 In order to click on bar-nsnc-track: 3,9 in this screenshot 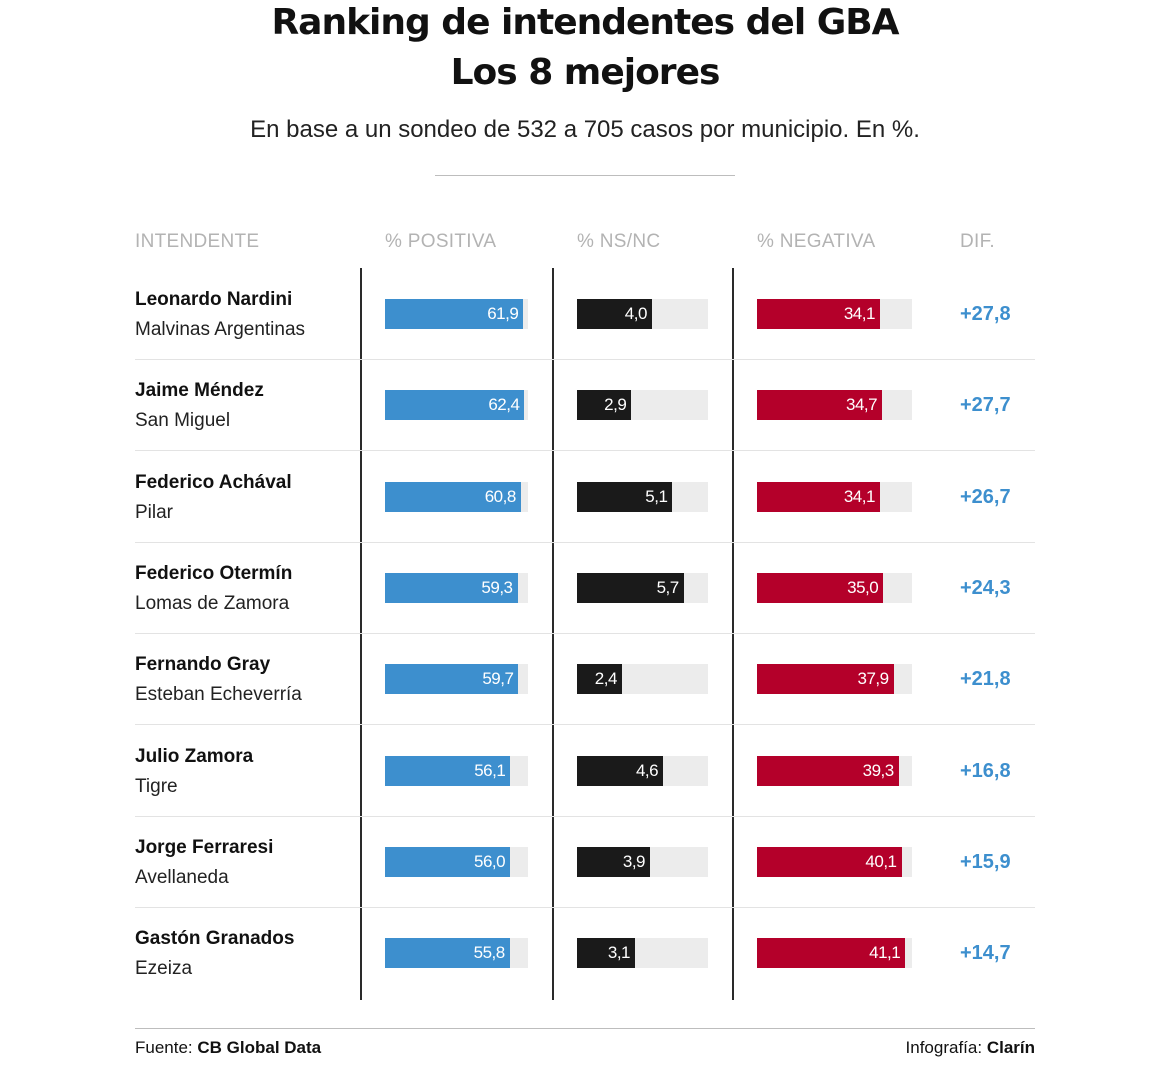, I will do `click(642, 861)`.